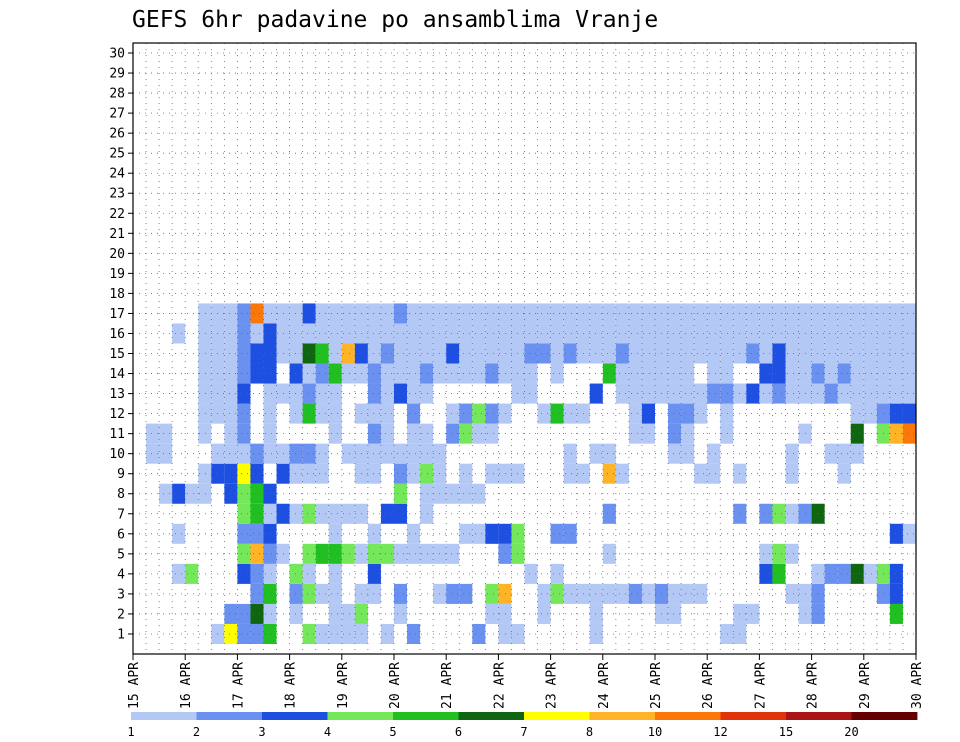 This screenshot has height=742, width=960. Describe the element at coordinates (117, 394) in the screenshot. I see `y-tick-label: 13` at that location.